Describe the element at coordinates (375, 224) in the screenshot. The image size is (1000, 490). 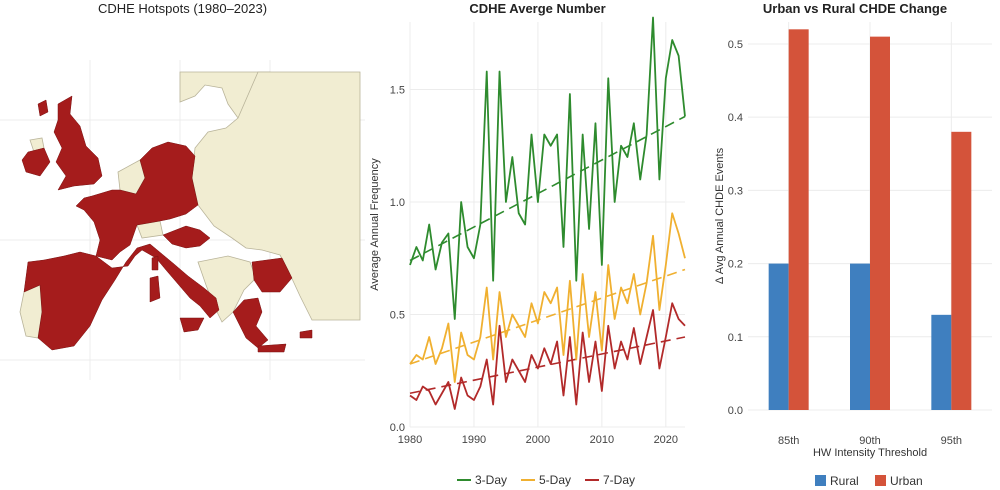
I see `line-chart-ylabel: Average Annual Frequency` at that location.